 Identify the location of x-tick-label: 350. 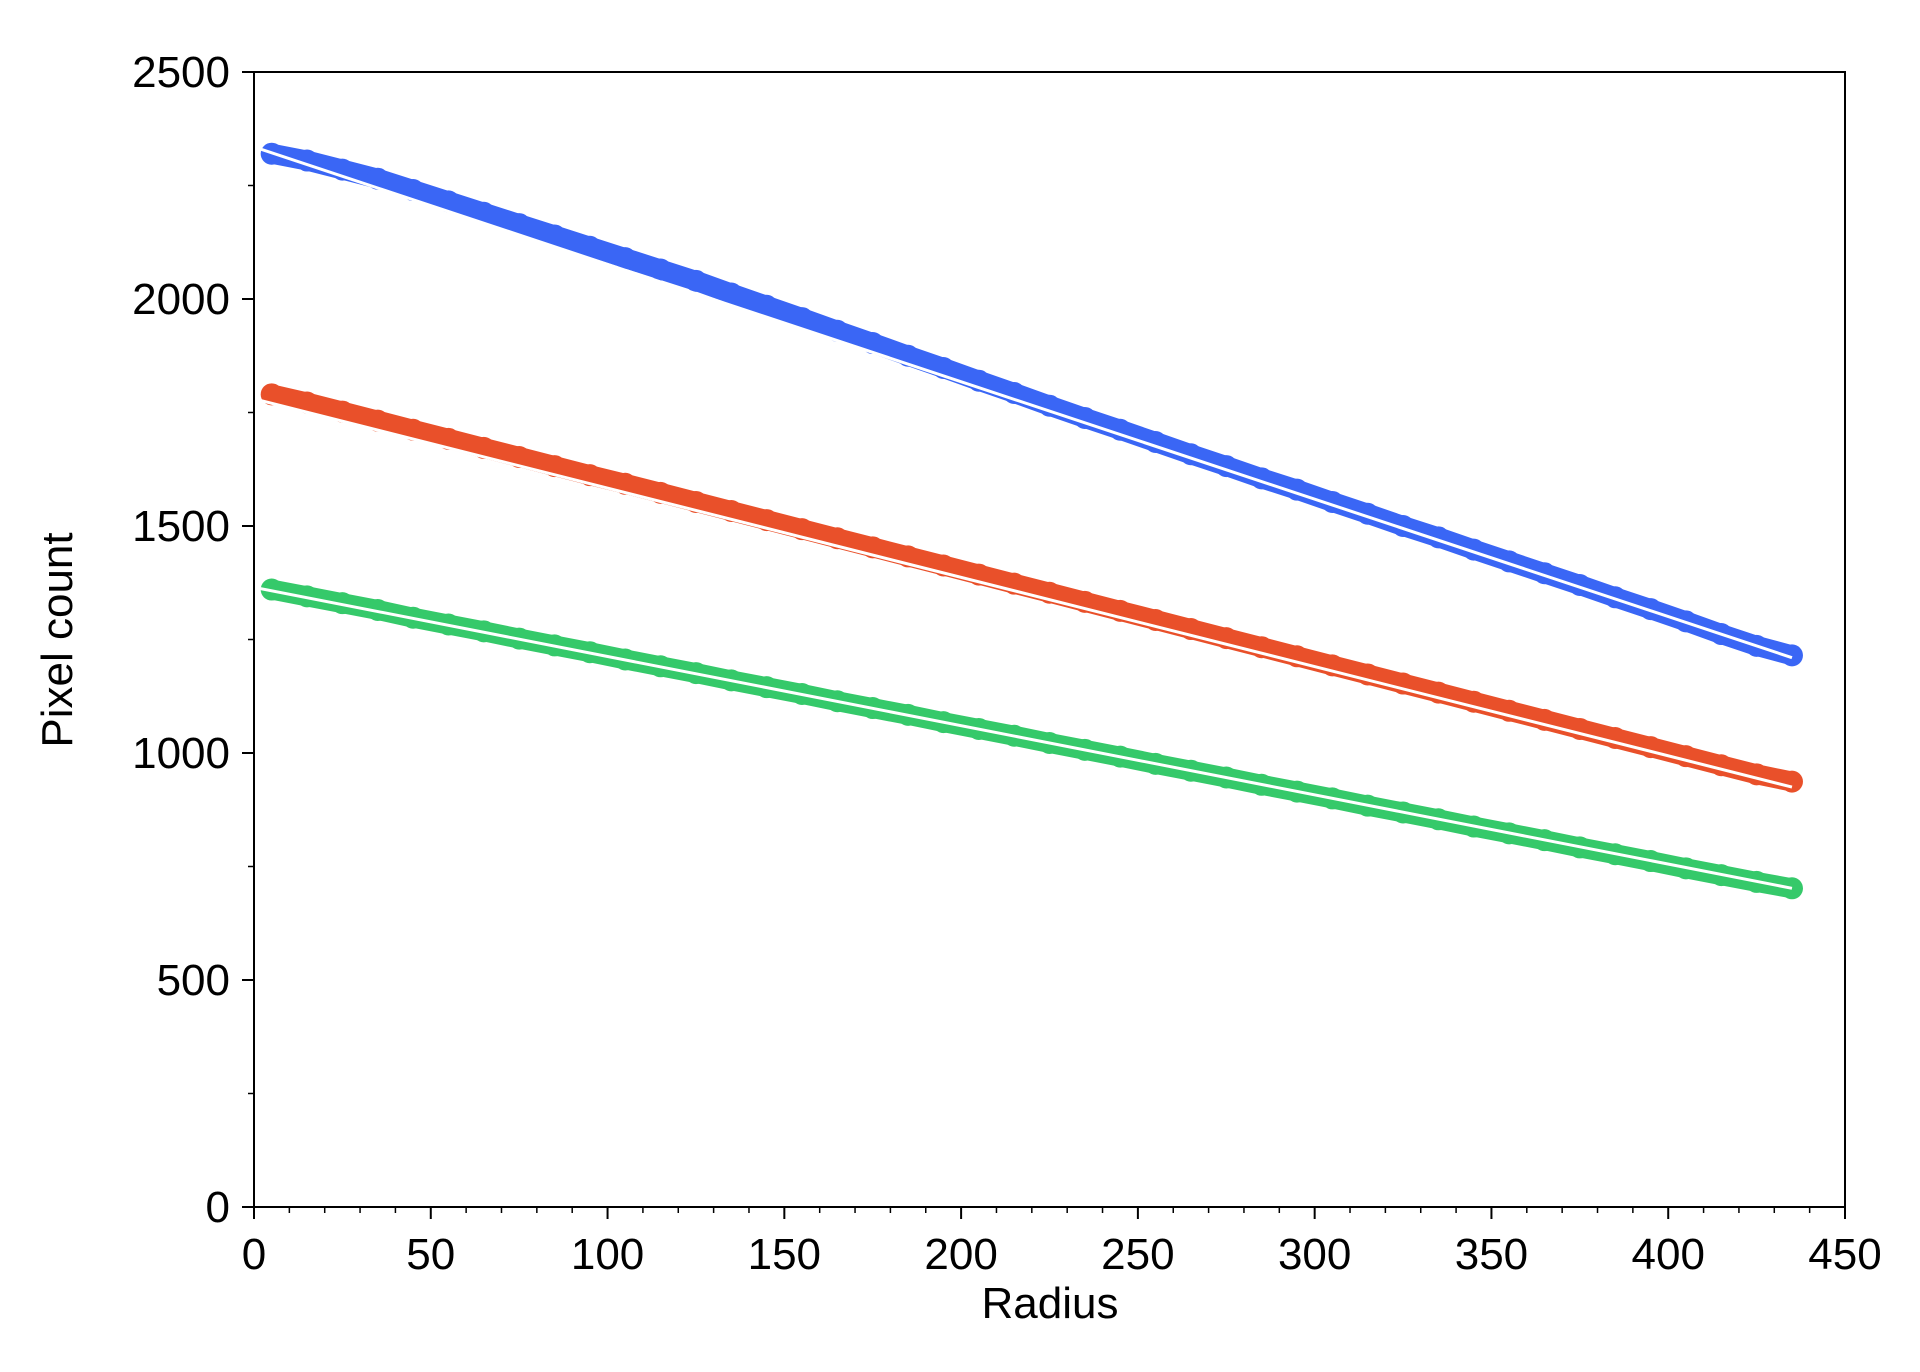
(1491, 1254).